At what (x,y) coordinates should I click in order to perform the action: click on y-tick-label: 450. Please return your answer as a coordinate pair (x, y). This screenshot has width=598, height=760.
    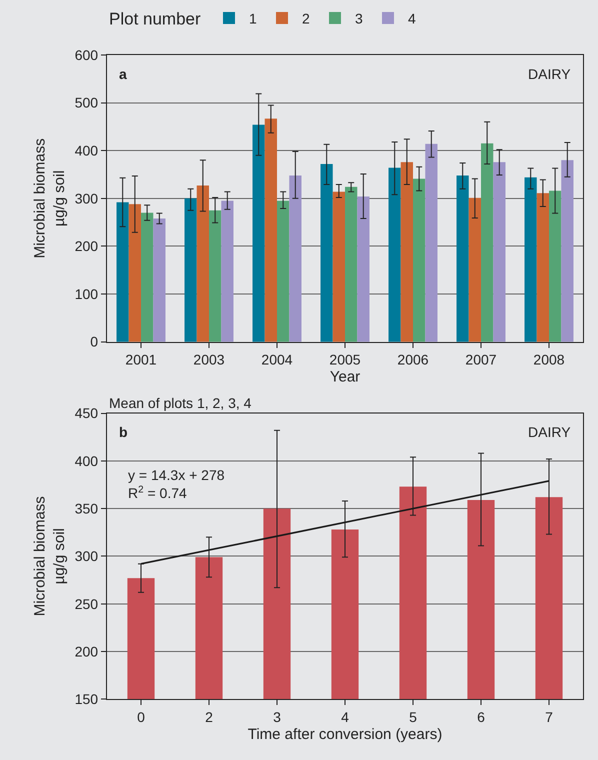
    Looking at the image, I should click on (86, 413).